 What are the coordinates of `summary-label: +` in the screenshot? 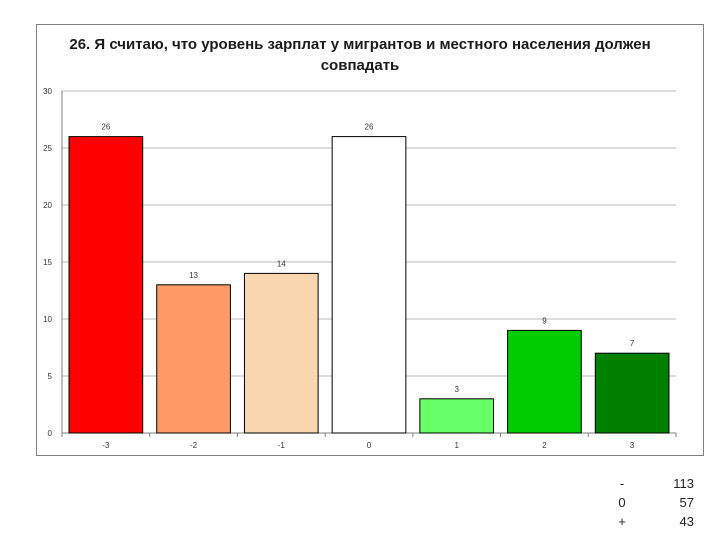 It's located at (622, 521).